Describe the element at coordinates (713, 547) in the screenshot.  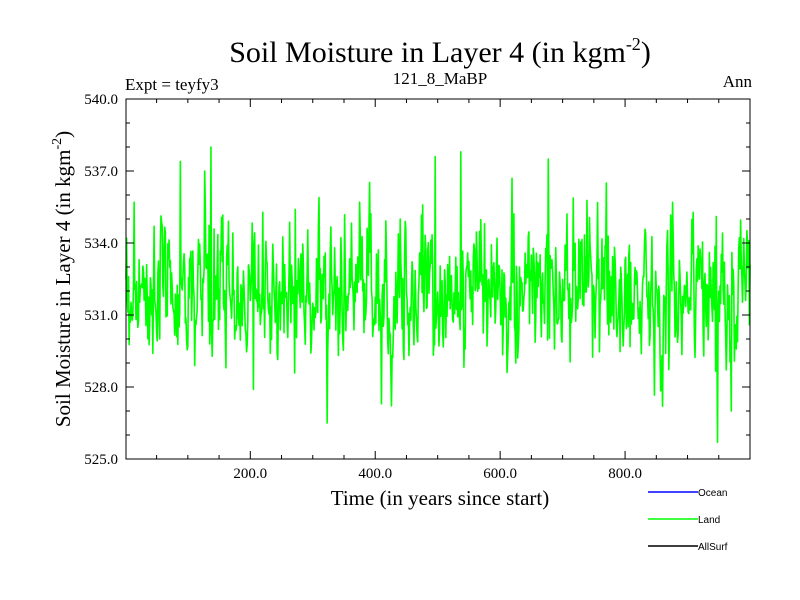
I see `legend-label-allsurf: AllSurf` at that location.